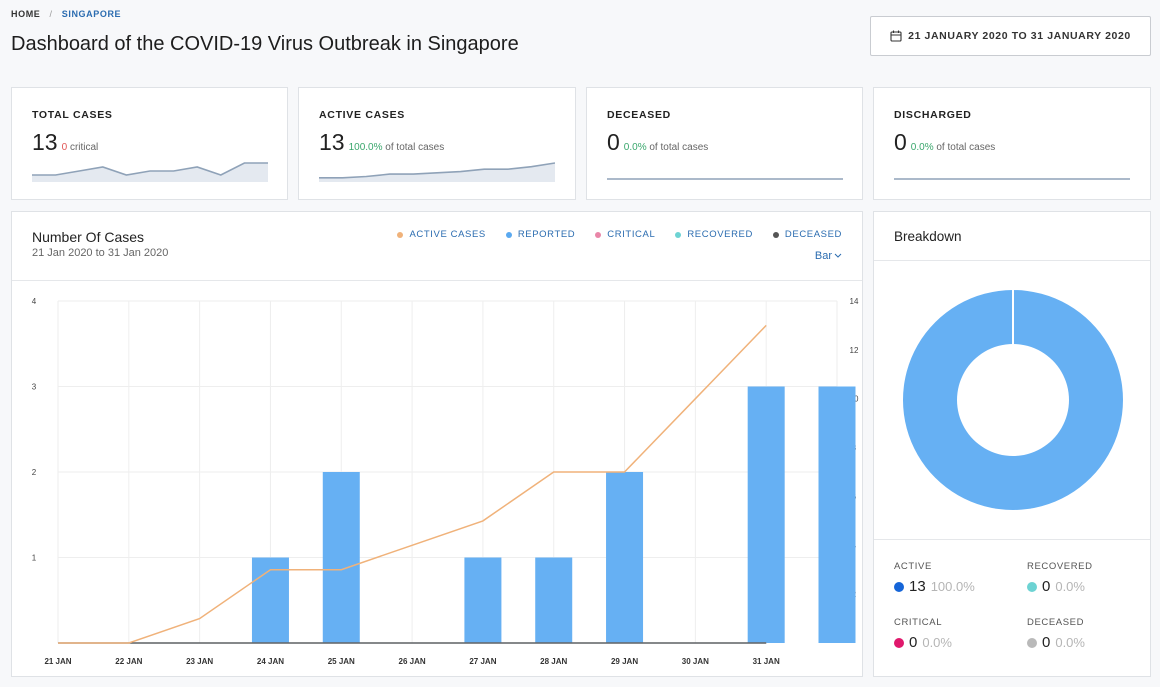  Describe the element at coordinates (88, 237) in the screenshot. I see `chart-title: Number Of Cases` at that location.